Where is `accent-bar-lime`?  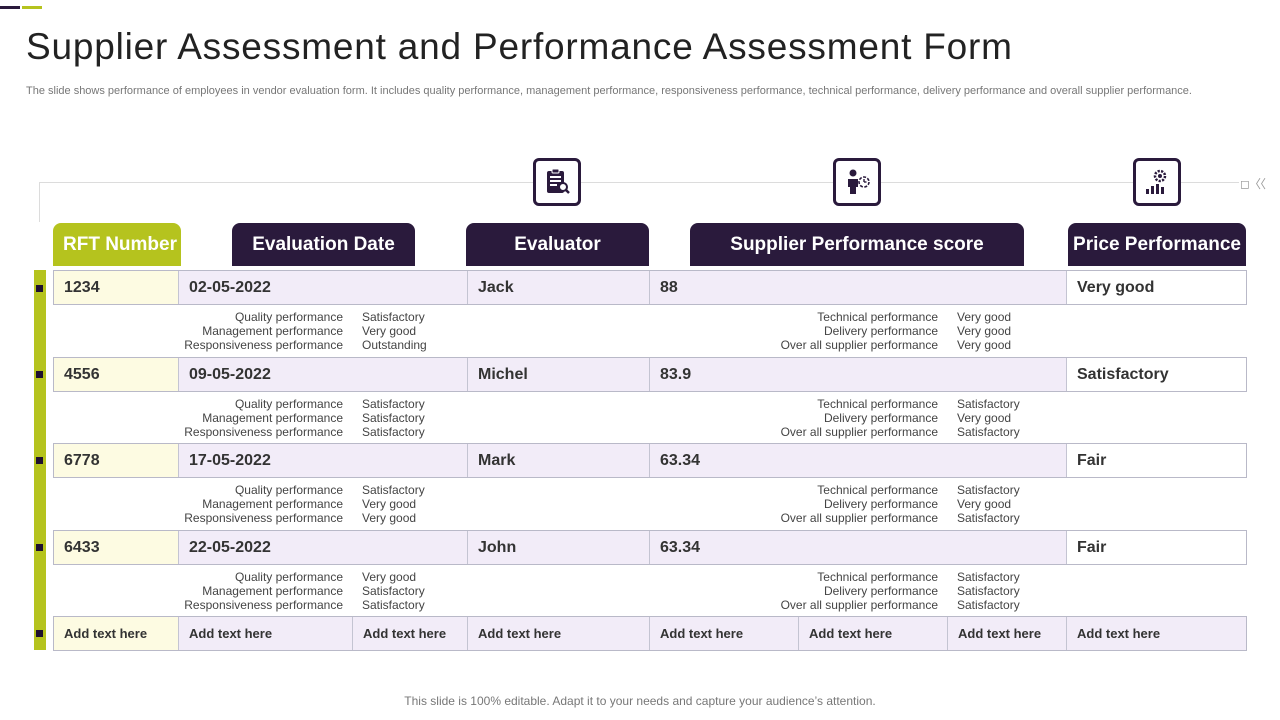
accent-bar-lime is located at coordinates (32, 7).